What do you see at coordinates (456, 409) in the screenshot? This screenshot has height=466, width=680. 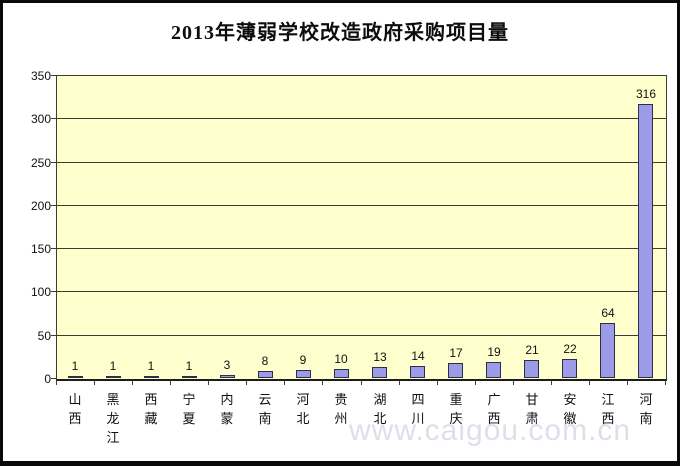 I see `x-axis-category-重庆: 重庆` at bounding box center [456, 409].